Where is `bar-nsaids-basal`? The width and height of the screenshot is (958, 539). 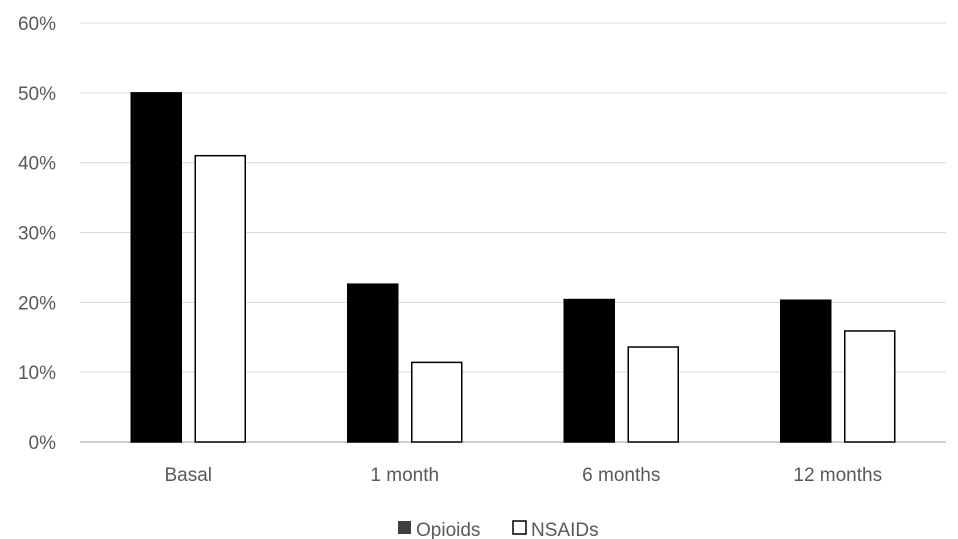 bar-nsaids-basal is located at coordinates (220, 298).